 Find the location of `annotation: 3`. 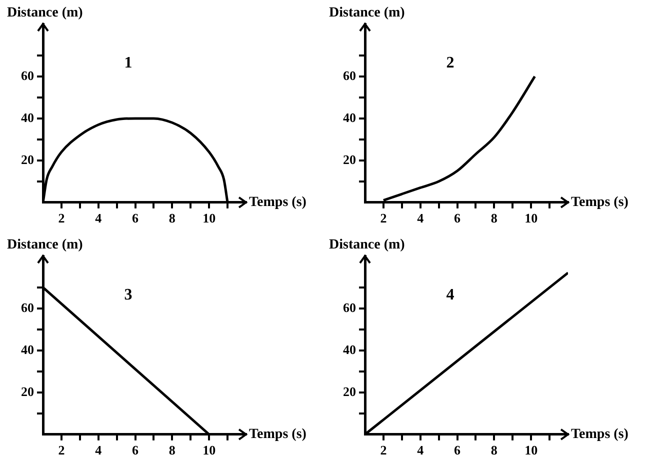

annotation: 3 is located at coordinates (128, 295).